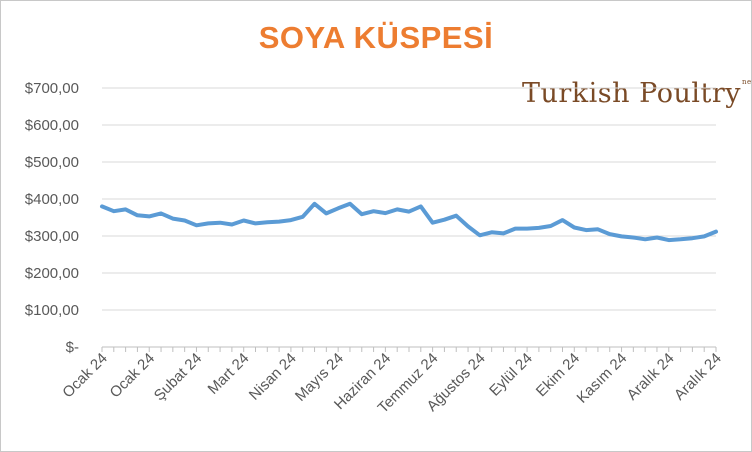  What do you see at coordinates (52, 199) in the screenshot?
I see `y-tick-label: $400,00` at bounding box center [52, 199].